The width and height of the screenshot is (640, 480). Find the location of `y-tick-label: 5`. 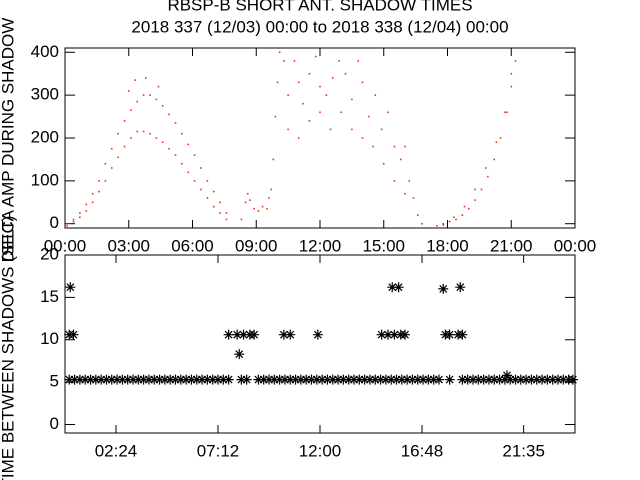

y-tick-label: 5 is located at coordinates (54, 381).